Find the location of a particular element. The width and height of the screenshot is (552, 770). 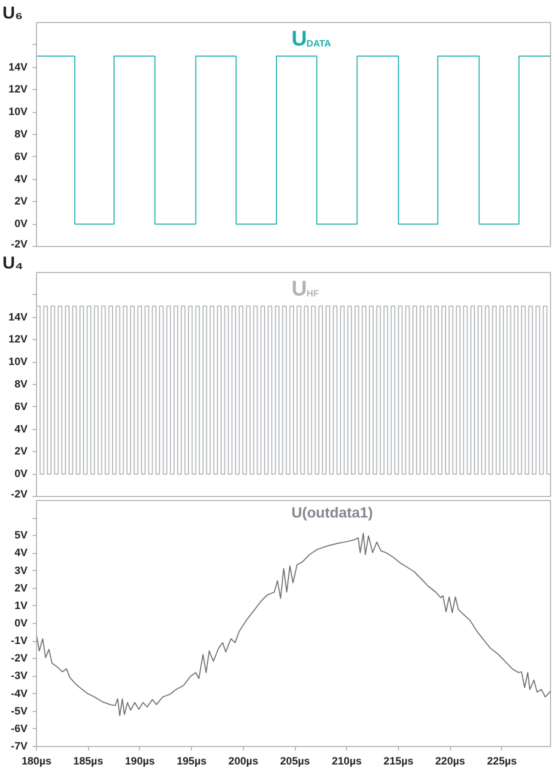

y-axis-title: U₆ is located at coordinates (12, 12).